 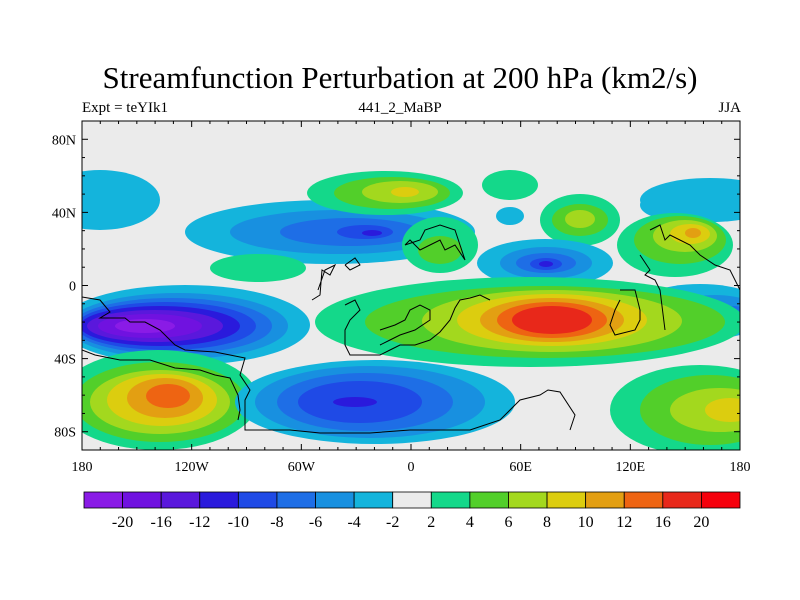 What do you see at coordinates (551, 208) in the screenshot?
I see `green-cell-north-60e` at bounding box center [551, 208].